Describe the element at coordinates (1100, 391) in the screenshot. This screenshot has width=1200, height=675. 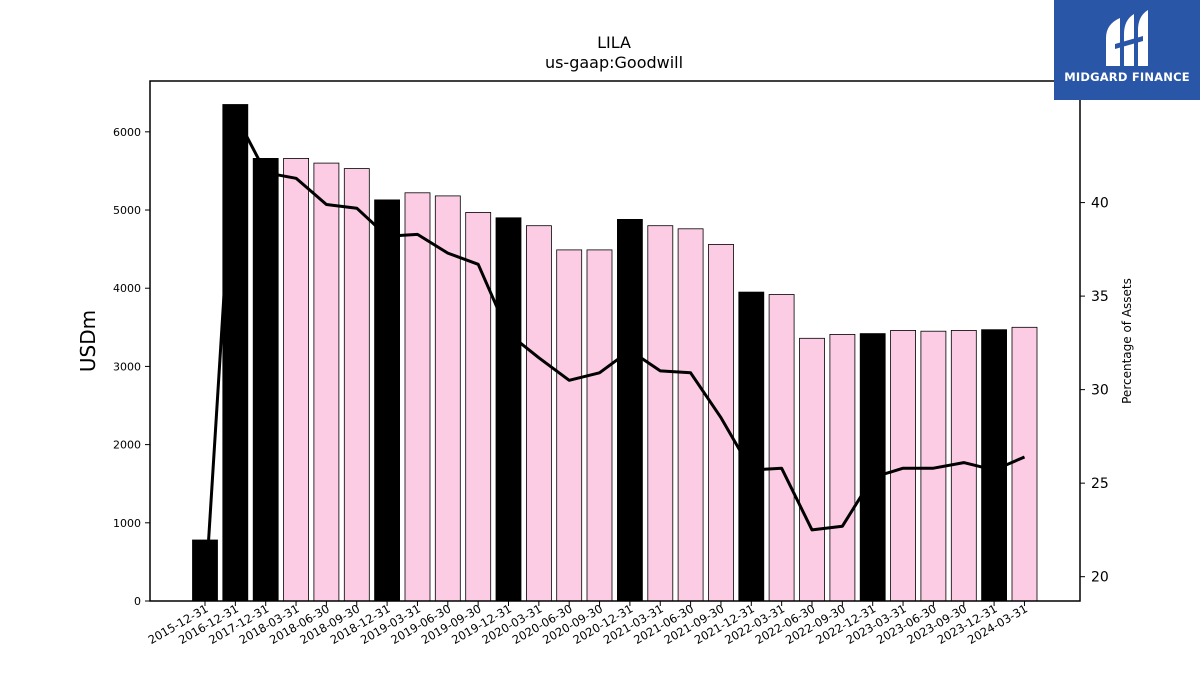
I see `y2-tick-label: 30` at that location.